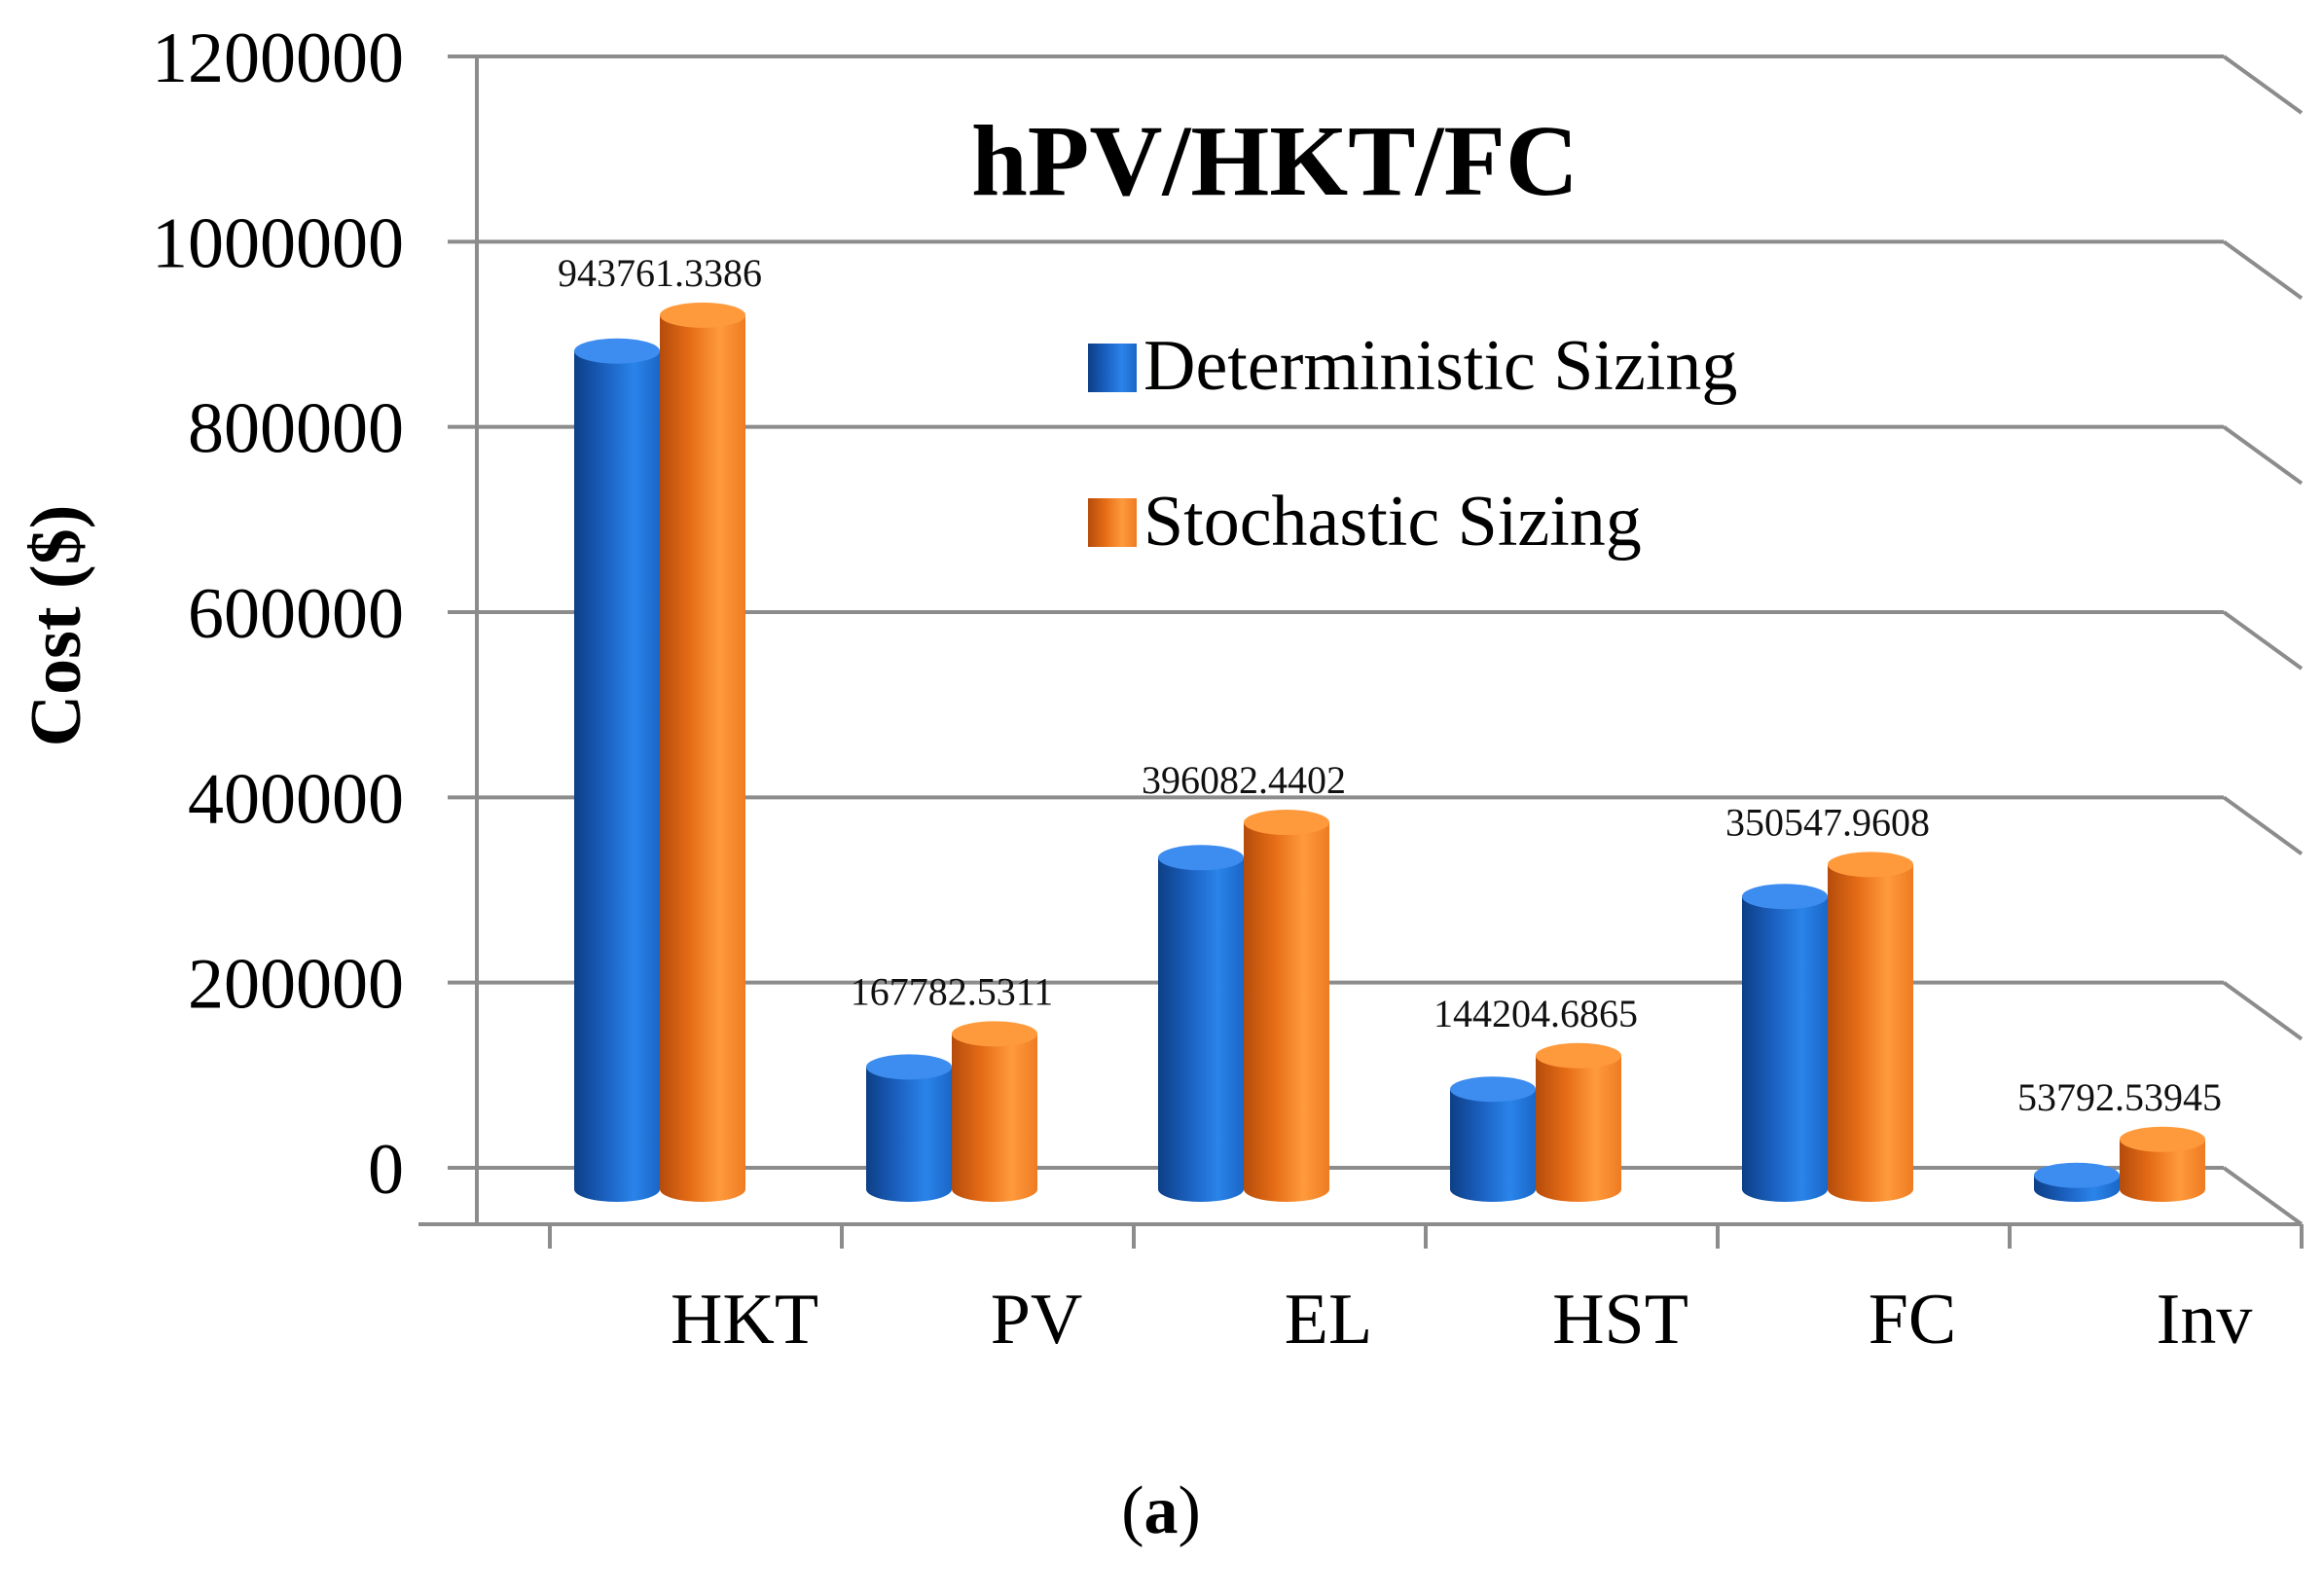 The height and width of the screenshot is (1596, 2323). I want to click on data-label: 53792.53945, so click(2119, 1097).